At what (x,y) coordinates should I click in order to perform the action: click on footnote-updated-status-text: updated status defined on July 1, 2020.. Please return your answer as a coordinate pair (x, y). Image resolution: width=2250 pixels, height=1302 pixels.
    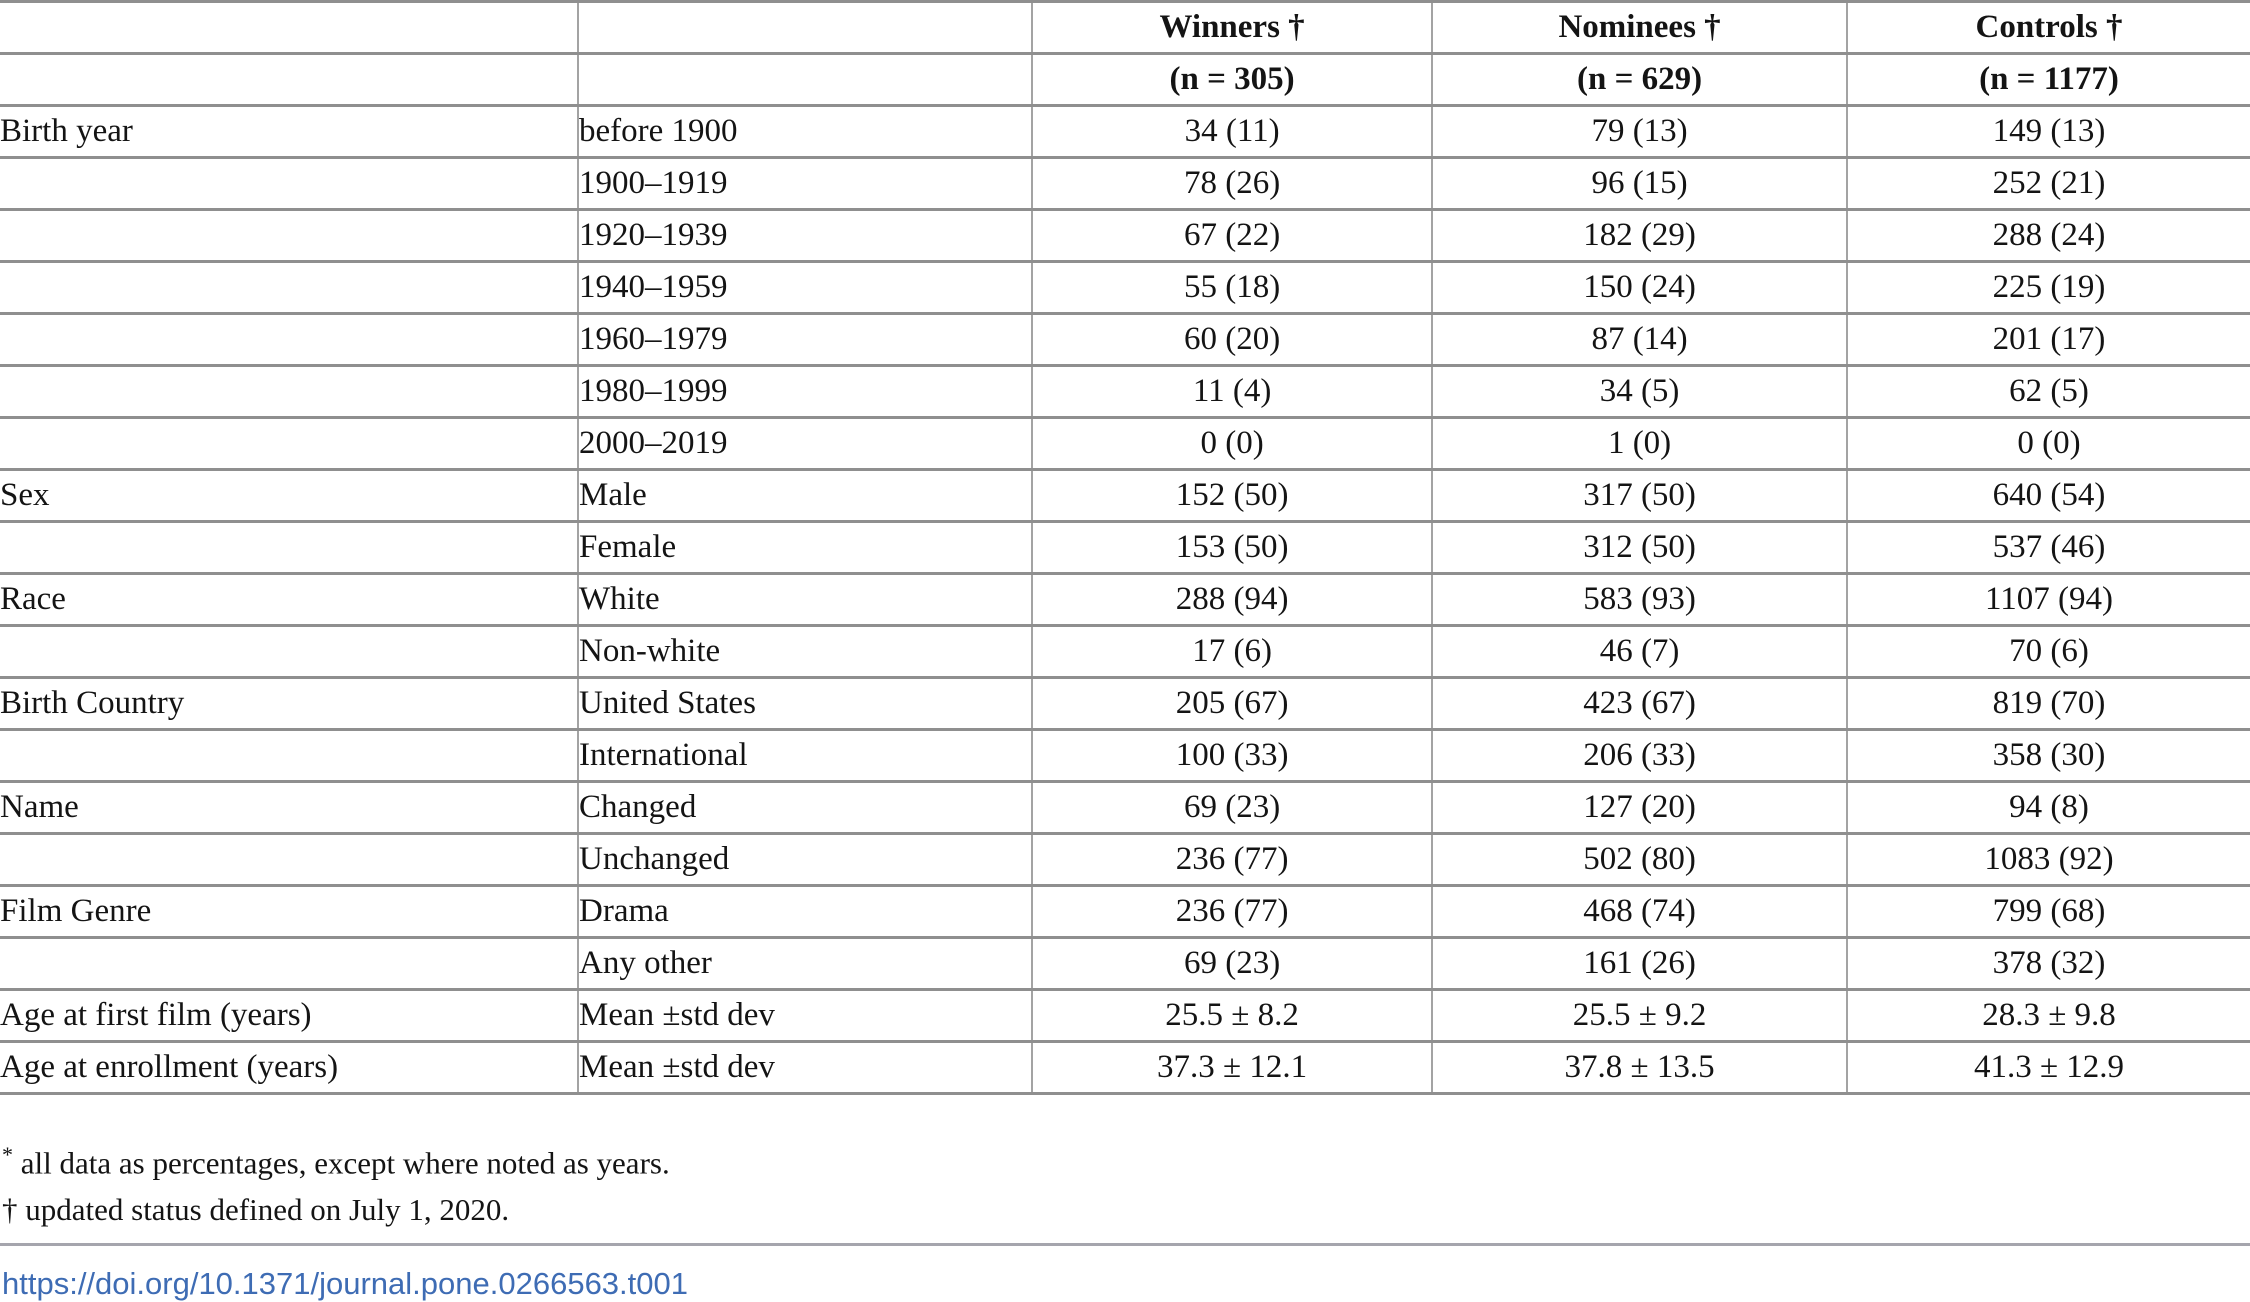
    Looking at the image, I should click on (263, 1210).